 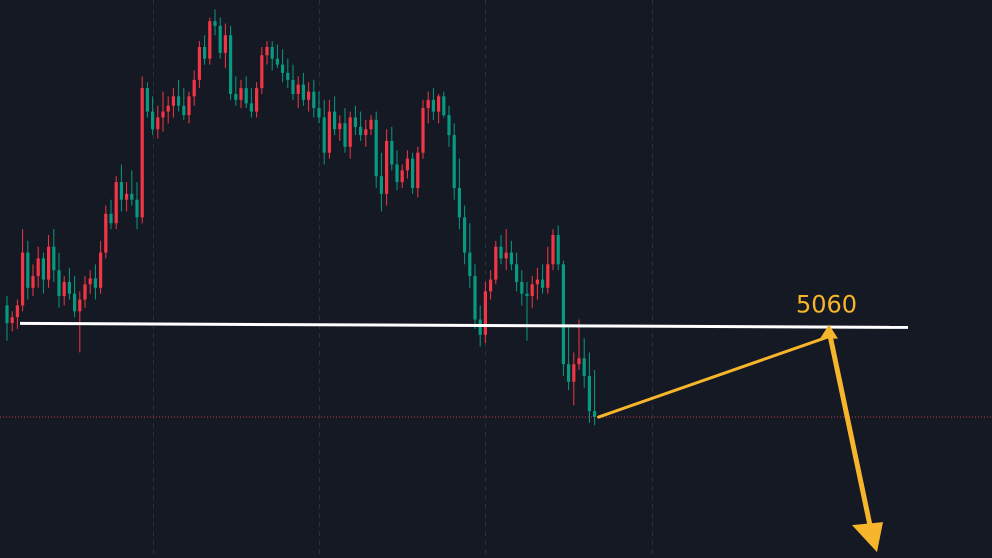 I want to click on annotation-label: 5060, so click(x=826, y=305).